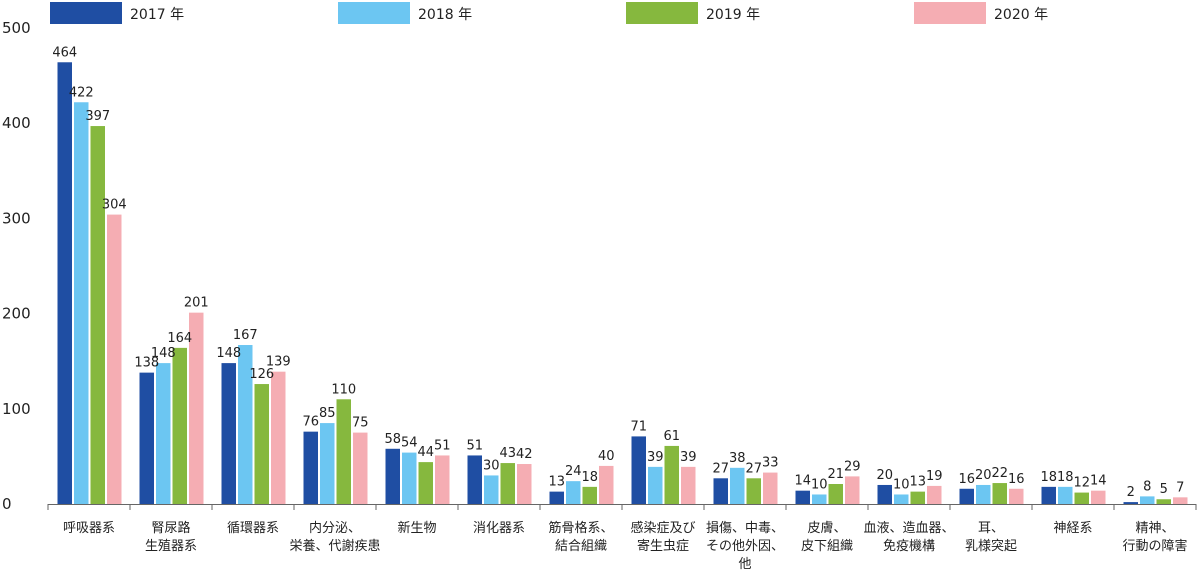 The width and height of the screenshot is (1204, 574). Describe the element at coordinates (745, 546) in the screenshot. I see `category-label: その他外因、` at that location.